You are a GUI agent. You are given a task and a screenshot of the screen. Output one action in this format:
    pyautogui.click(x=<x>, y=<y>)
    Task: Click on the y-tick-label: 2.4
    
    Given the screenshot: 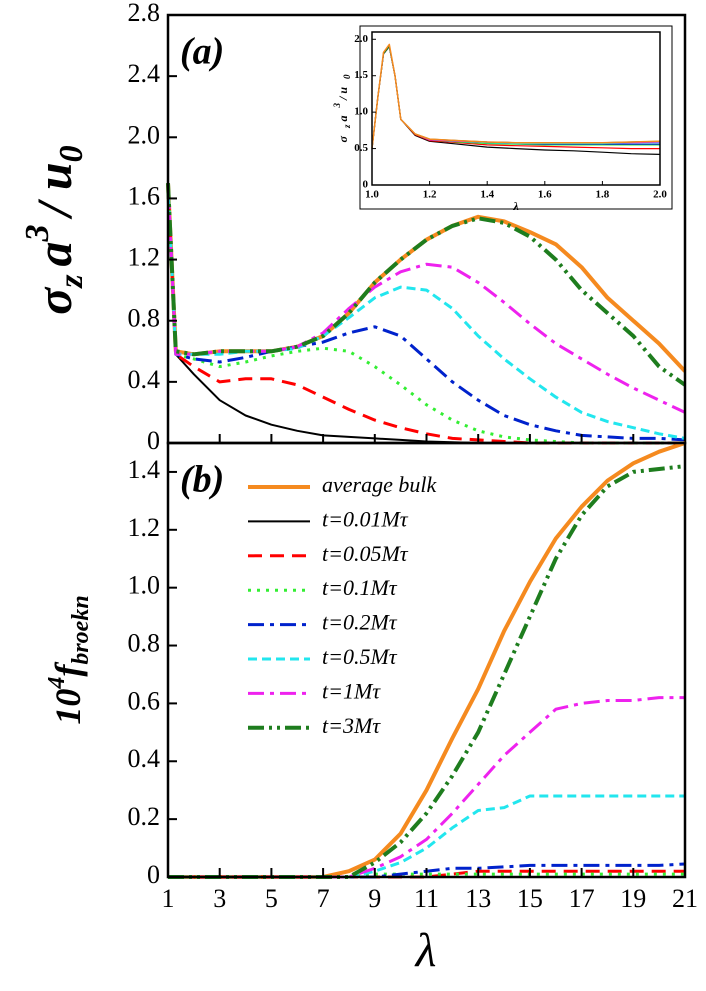 What is the action you would take?
    pyautogui.click(x=144, y=73)
    